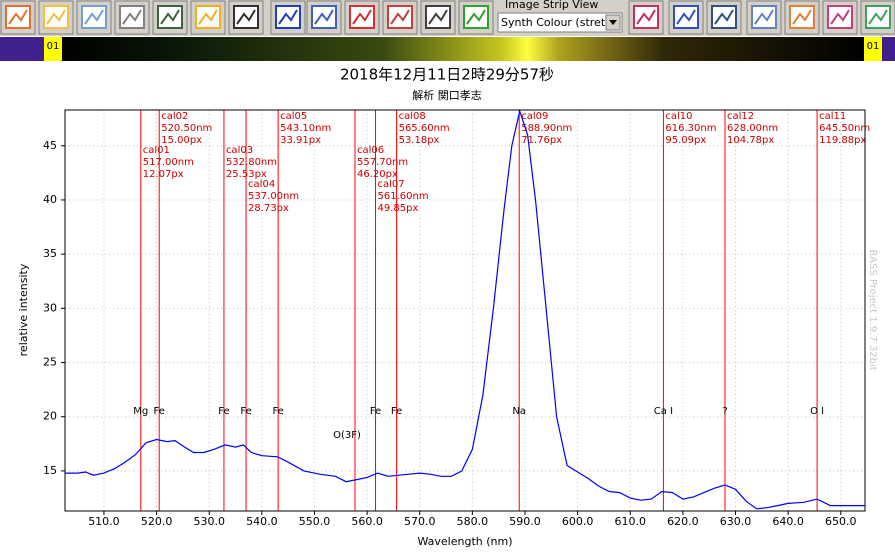 This screenshot has height=560, width=895. What do you see at coordinates (420, 521) in the screenshot?
I see `x-tick-label: 570.0` at bounding box center [420, 521].